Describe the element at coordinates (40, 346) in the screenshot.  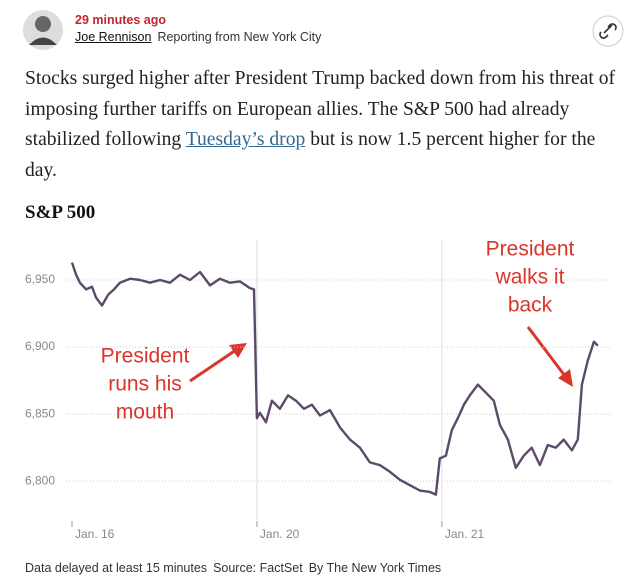
I see `y-tick-label: 6,900` at that location.